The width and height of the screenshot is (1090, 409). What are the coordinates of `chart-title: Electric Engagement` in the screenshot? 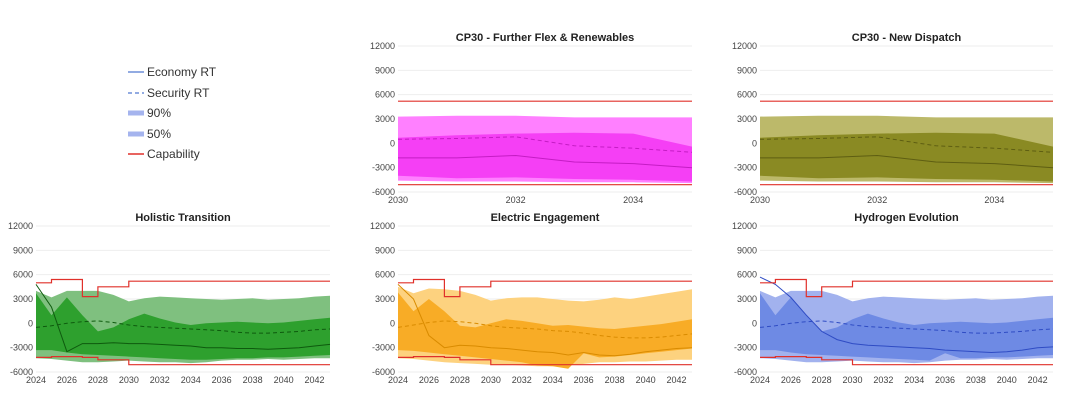 It's located at (545, 218).